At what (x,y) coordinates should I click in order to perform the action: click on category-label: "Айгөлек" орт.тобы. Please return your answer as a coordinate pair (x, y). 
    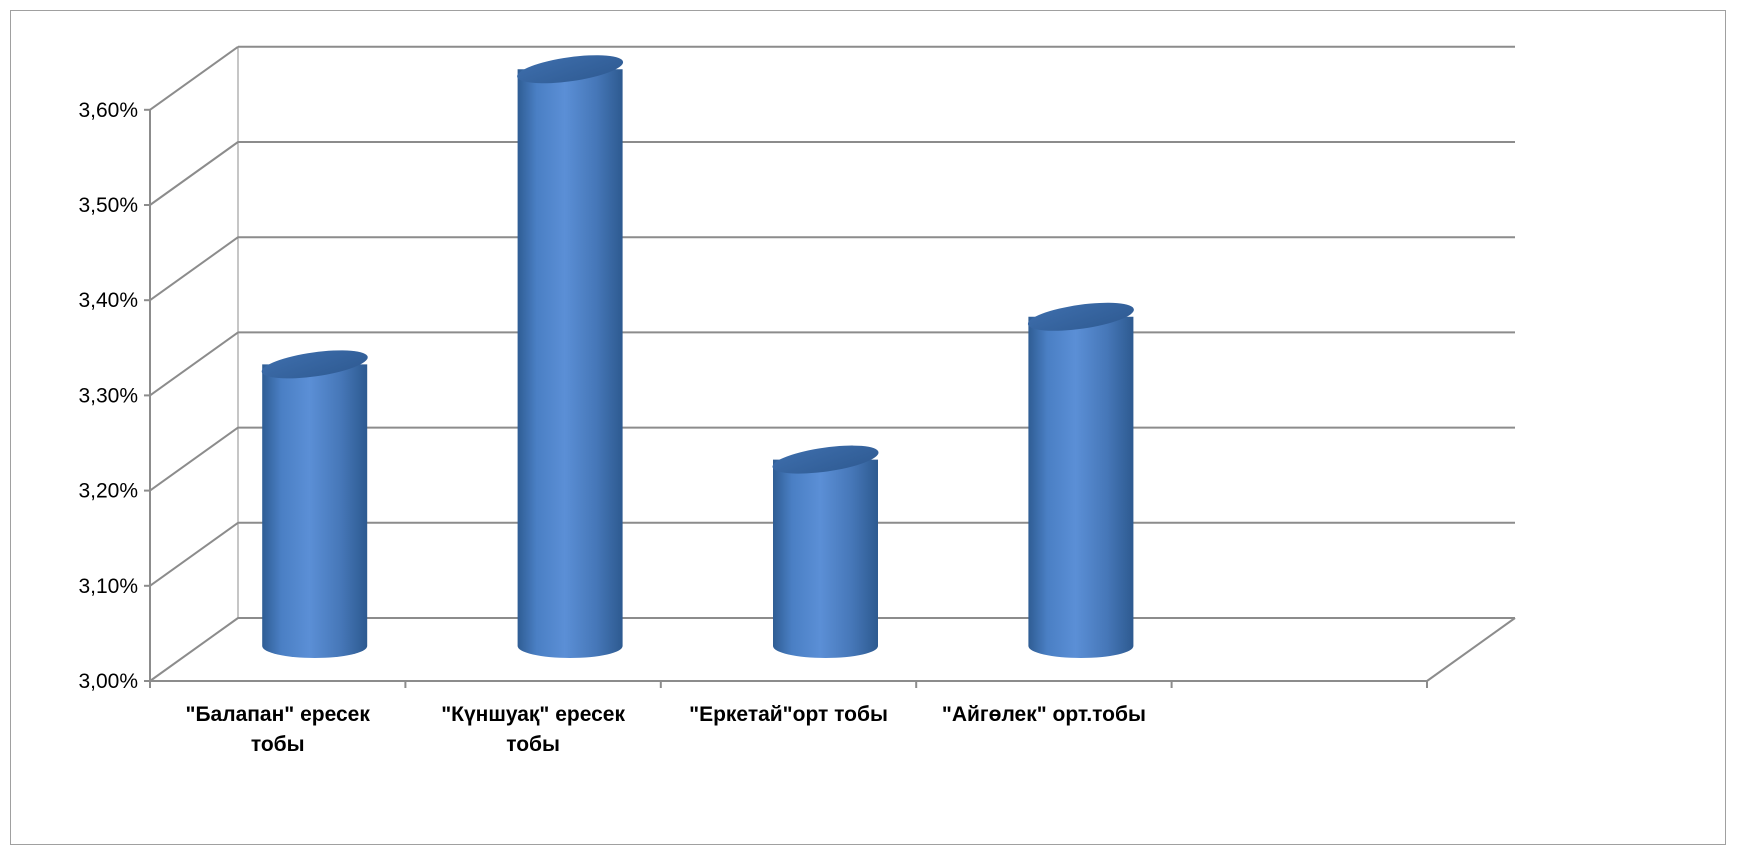
    Looking at the image, I should click on (1044, 714).